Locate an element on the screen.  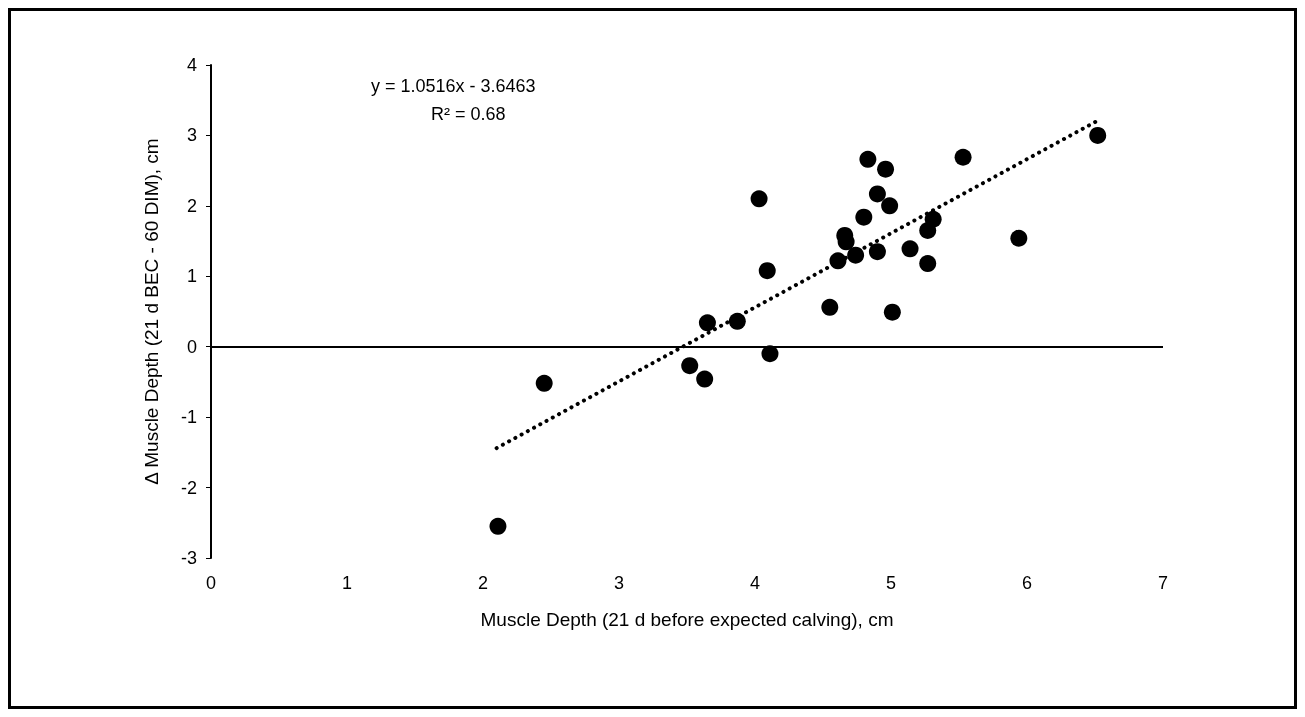
x-axis-title: Muscle Depth (21 d before expected calving), cm is located at coordinates (687, 619).